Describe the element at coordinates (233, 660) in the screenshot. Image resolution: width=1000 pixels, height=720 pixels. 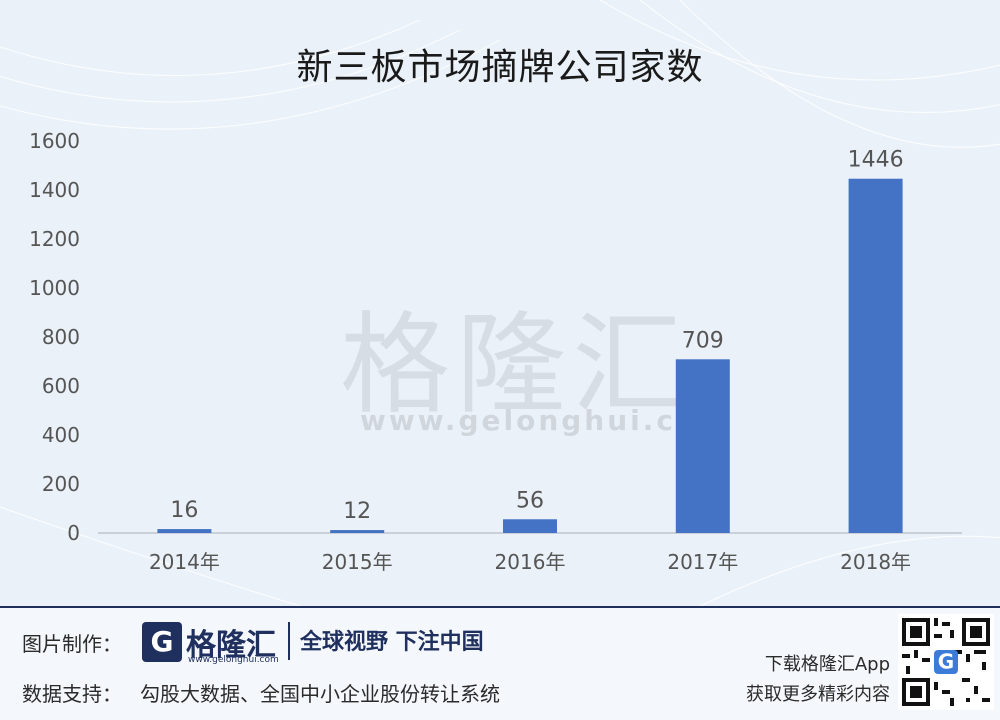
I see `logo-url: www.gelonghui.com` at that location.